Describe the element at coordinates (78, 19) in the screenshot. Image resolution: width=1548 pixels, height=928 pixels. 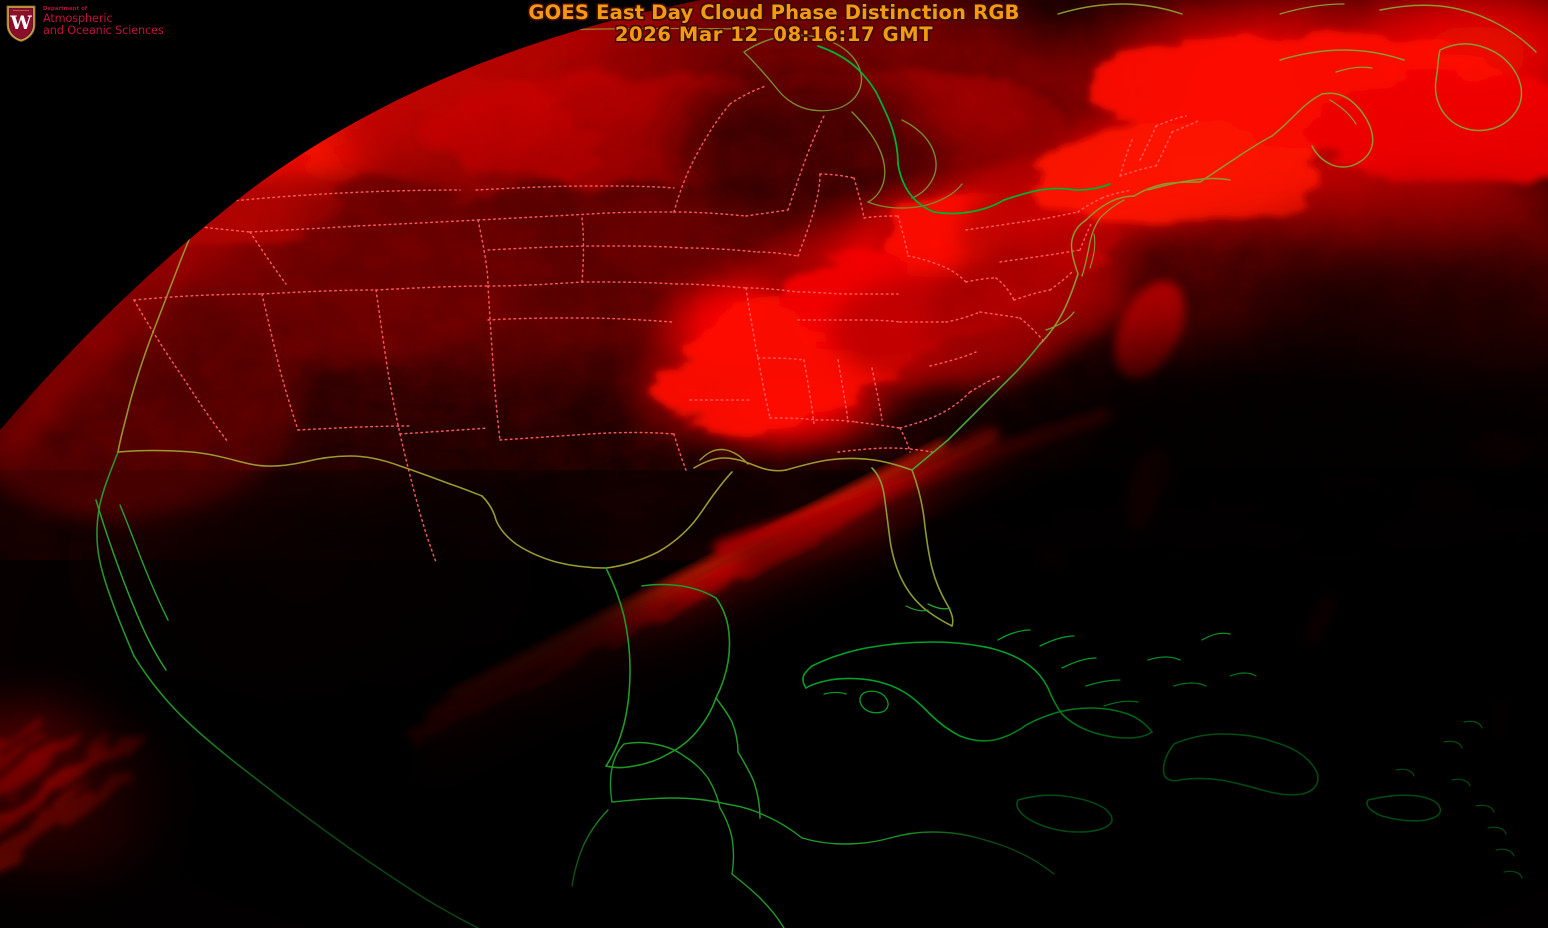
I see `department-line-1: Atmospheric` at that location.